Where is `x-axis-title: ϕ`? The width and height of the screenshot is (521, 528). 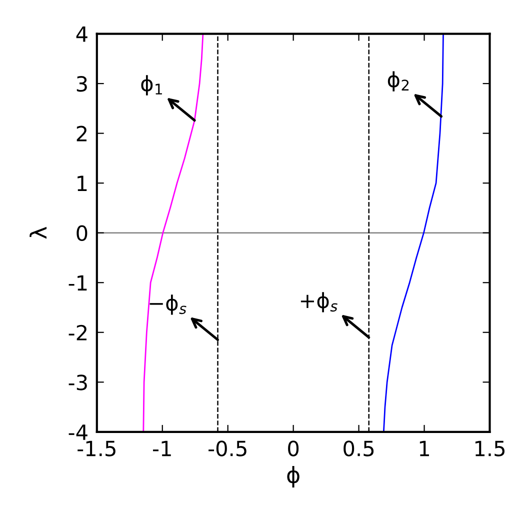
x-axis-title: ϕ is located at coordinates (293, 477).